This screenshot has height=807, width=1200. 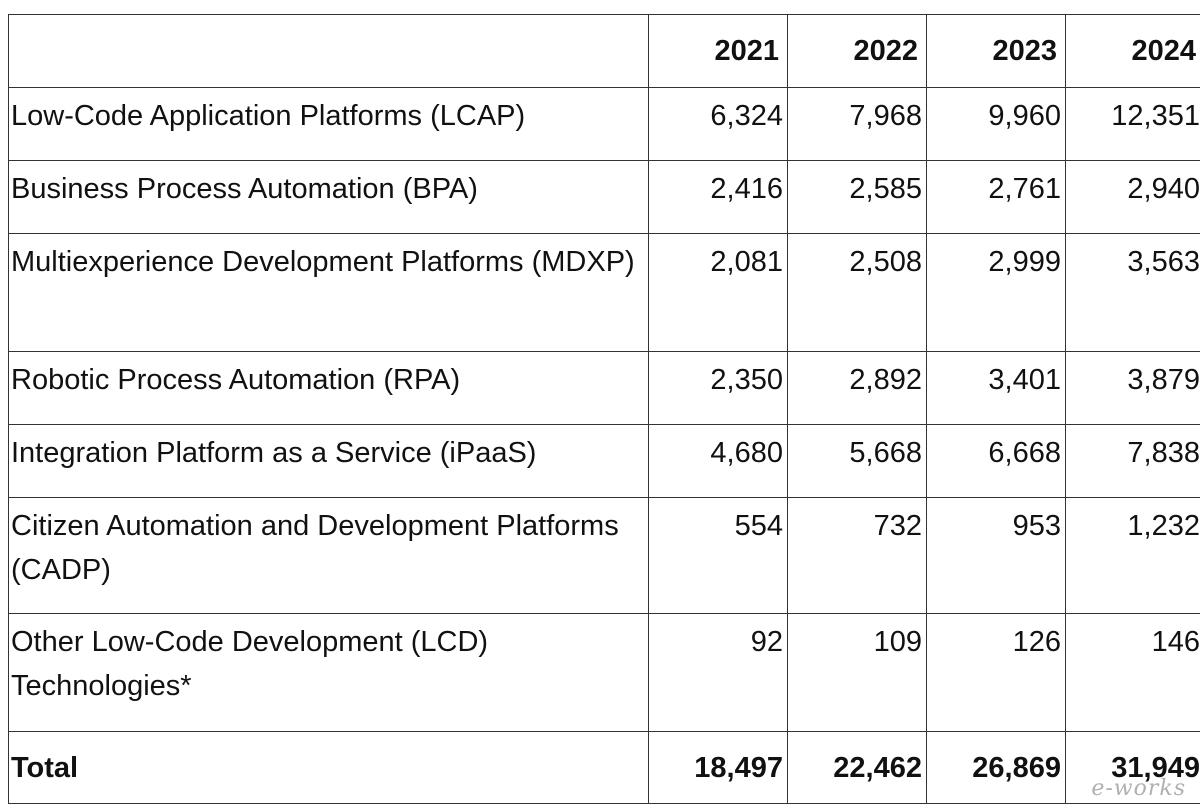 What do you see at coordinates (718, 767) in the screenshot?
I see `total-value: 18,497` at bounding box center [718, 767].